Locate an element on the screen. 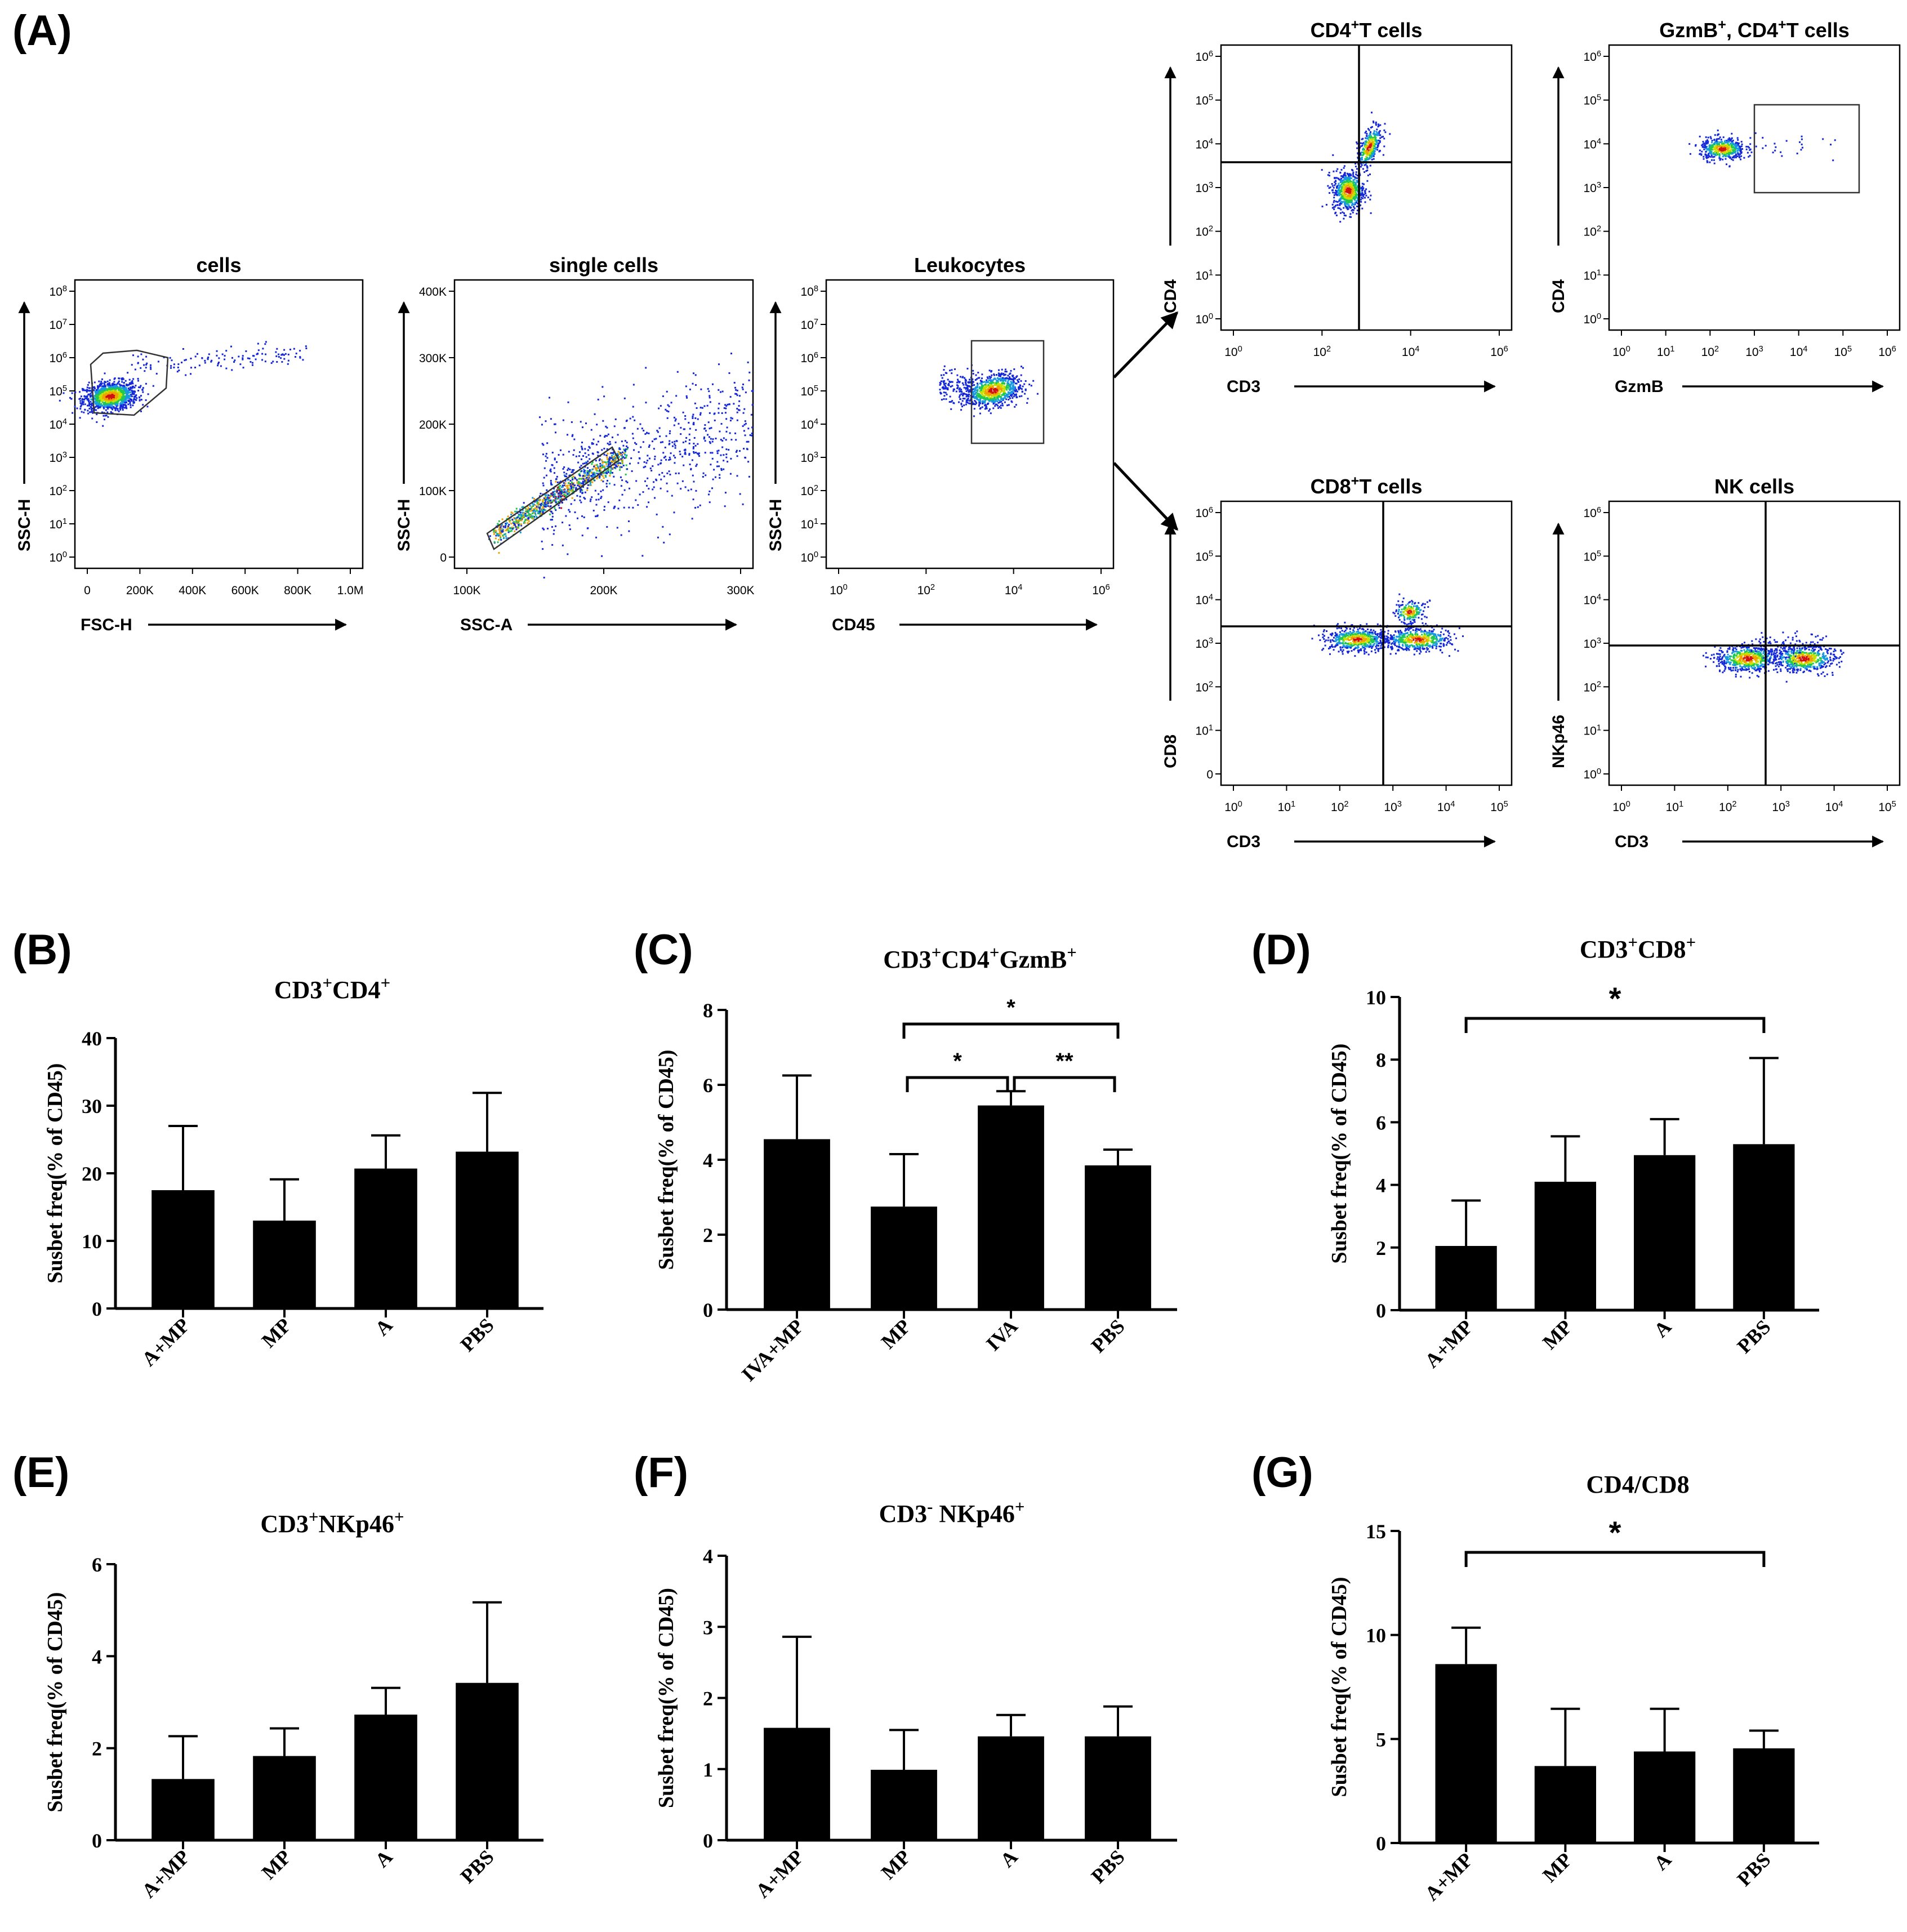 This screenshot has width=1907, height=1932. gating-arrow-up is located at coordinates (1146, 345).